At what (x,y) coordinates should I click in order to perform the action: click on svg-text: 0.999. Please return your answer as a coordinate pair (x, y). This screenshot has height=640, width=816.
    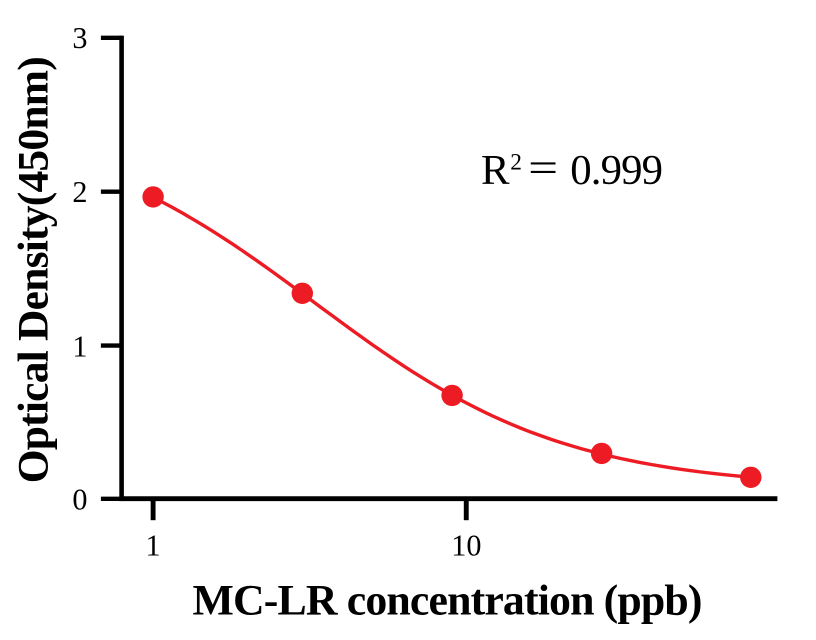
    Looking at the image, I should click on (616, 170).